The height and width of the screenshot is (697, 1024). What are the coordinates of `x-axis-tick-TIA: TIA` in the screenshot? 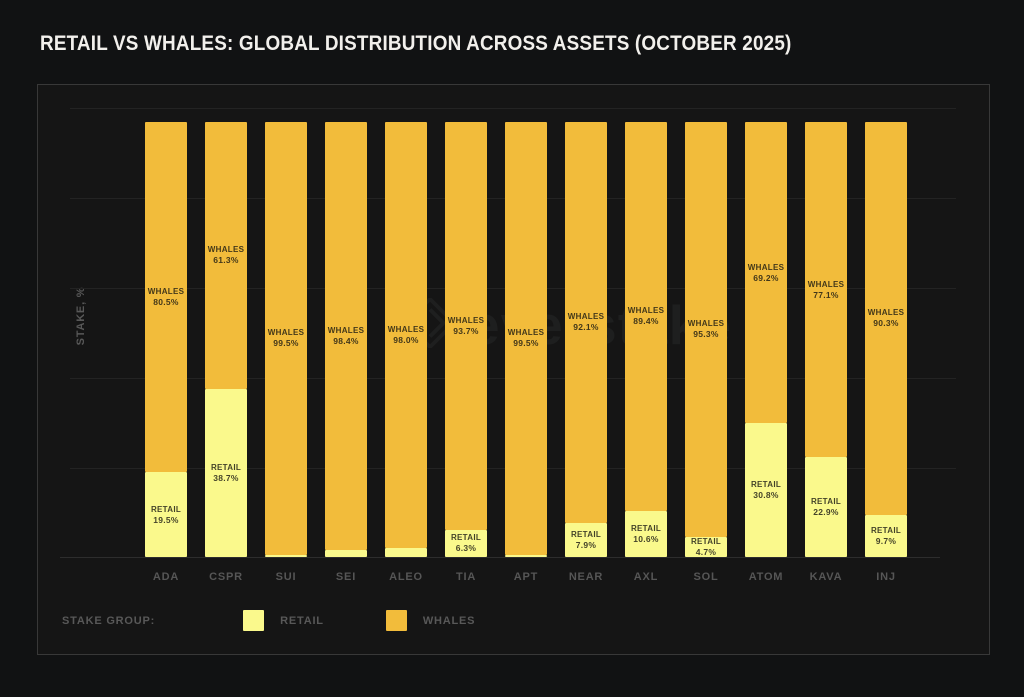 It's located at (466, 577).